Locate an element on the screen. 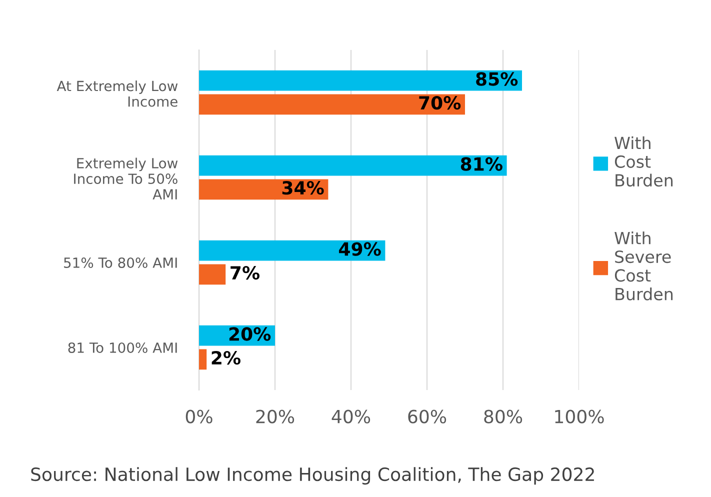 This screenshot has width=711, height=497. y-tick-label: Extremely Low Income To 50% AMI is located at coordinates (126, 179).